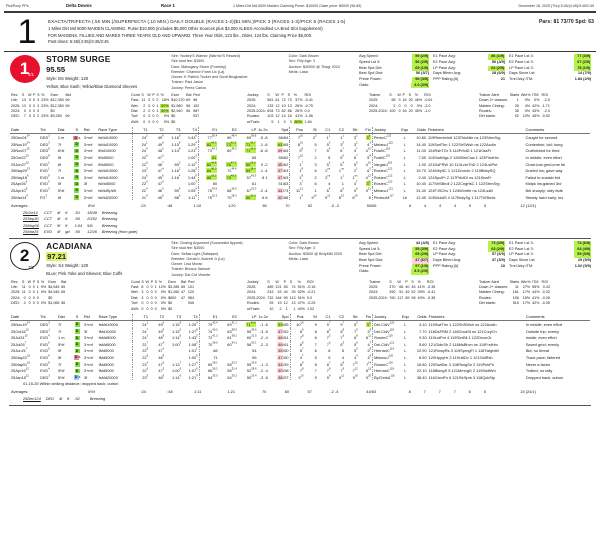 Image resolution: width=600 pixels, height=546 pixels. Describe the element at coordinates (407, 292) in the screenshot. I see `trainer-stats-cell: 49` at that location.